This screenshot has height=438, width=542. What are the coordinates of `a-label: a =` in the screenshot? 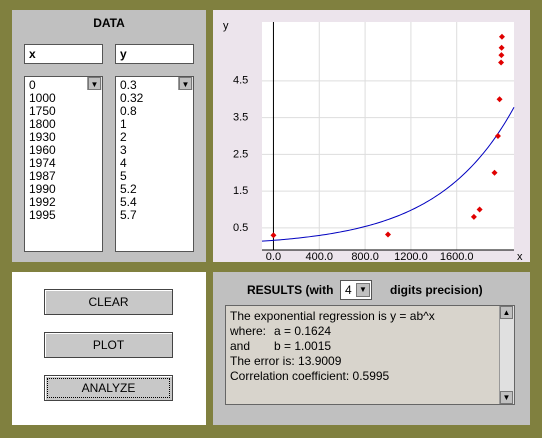 It's located at (283, 331).